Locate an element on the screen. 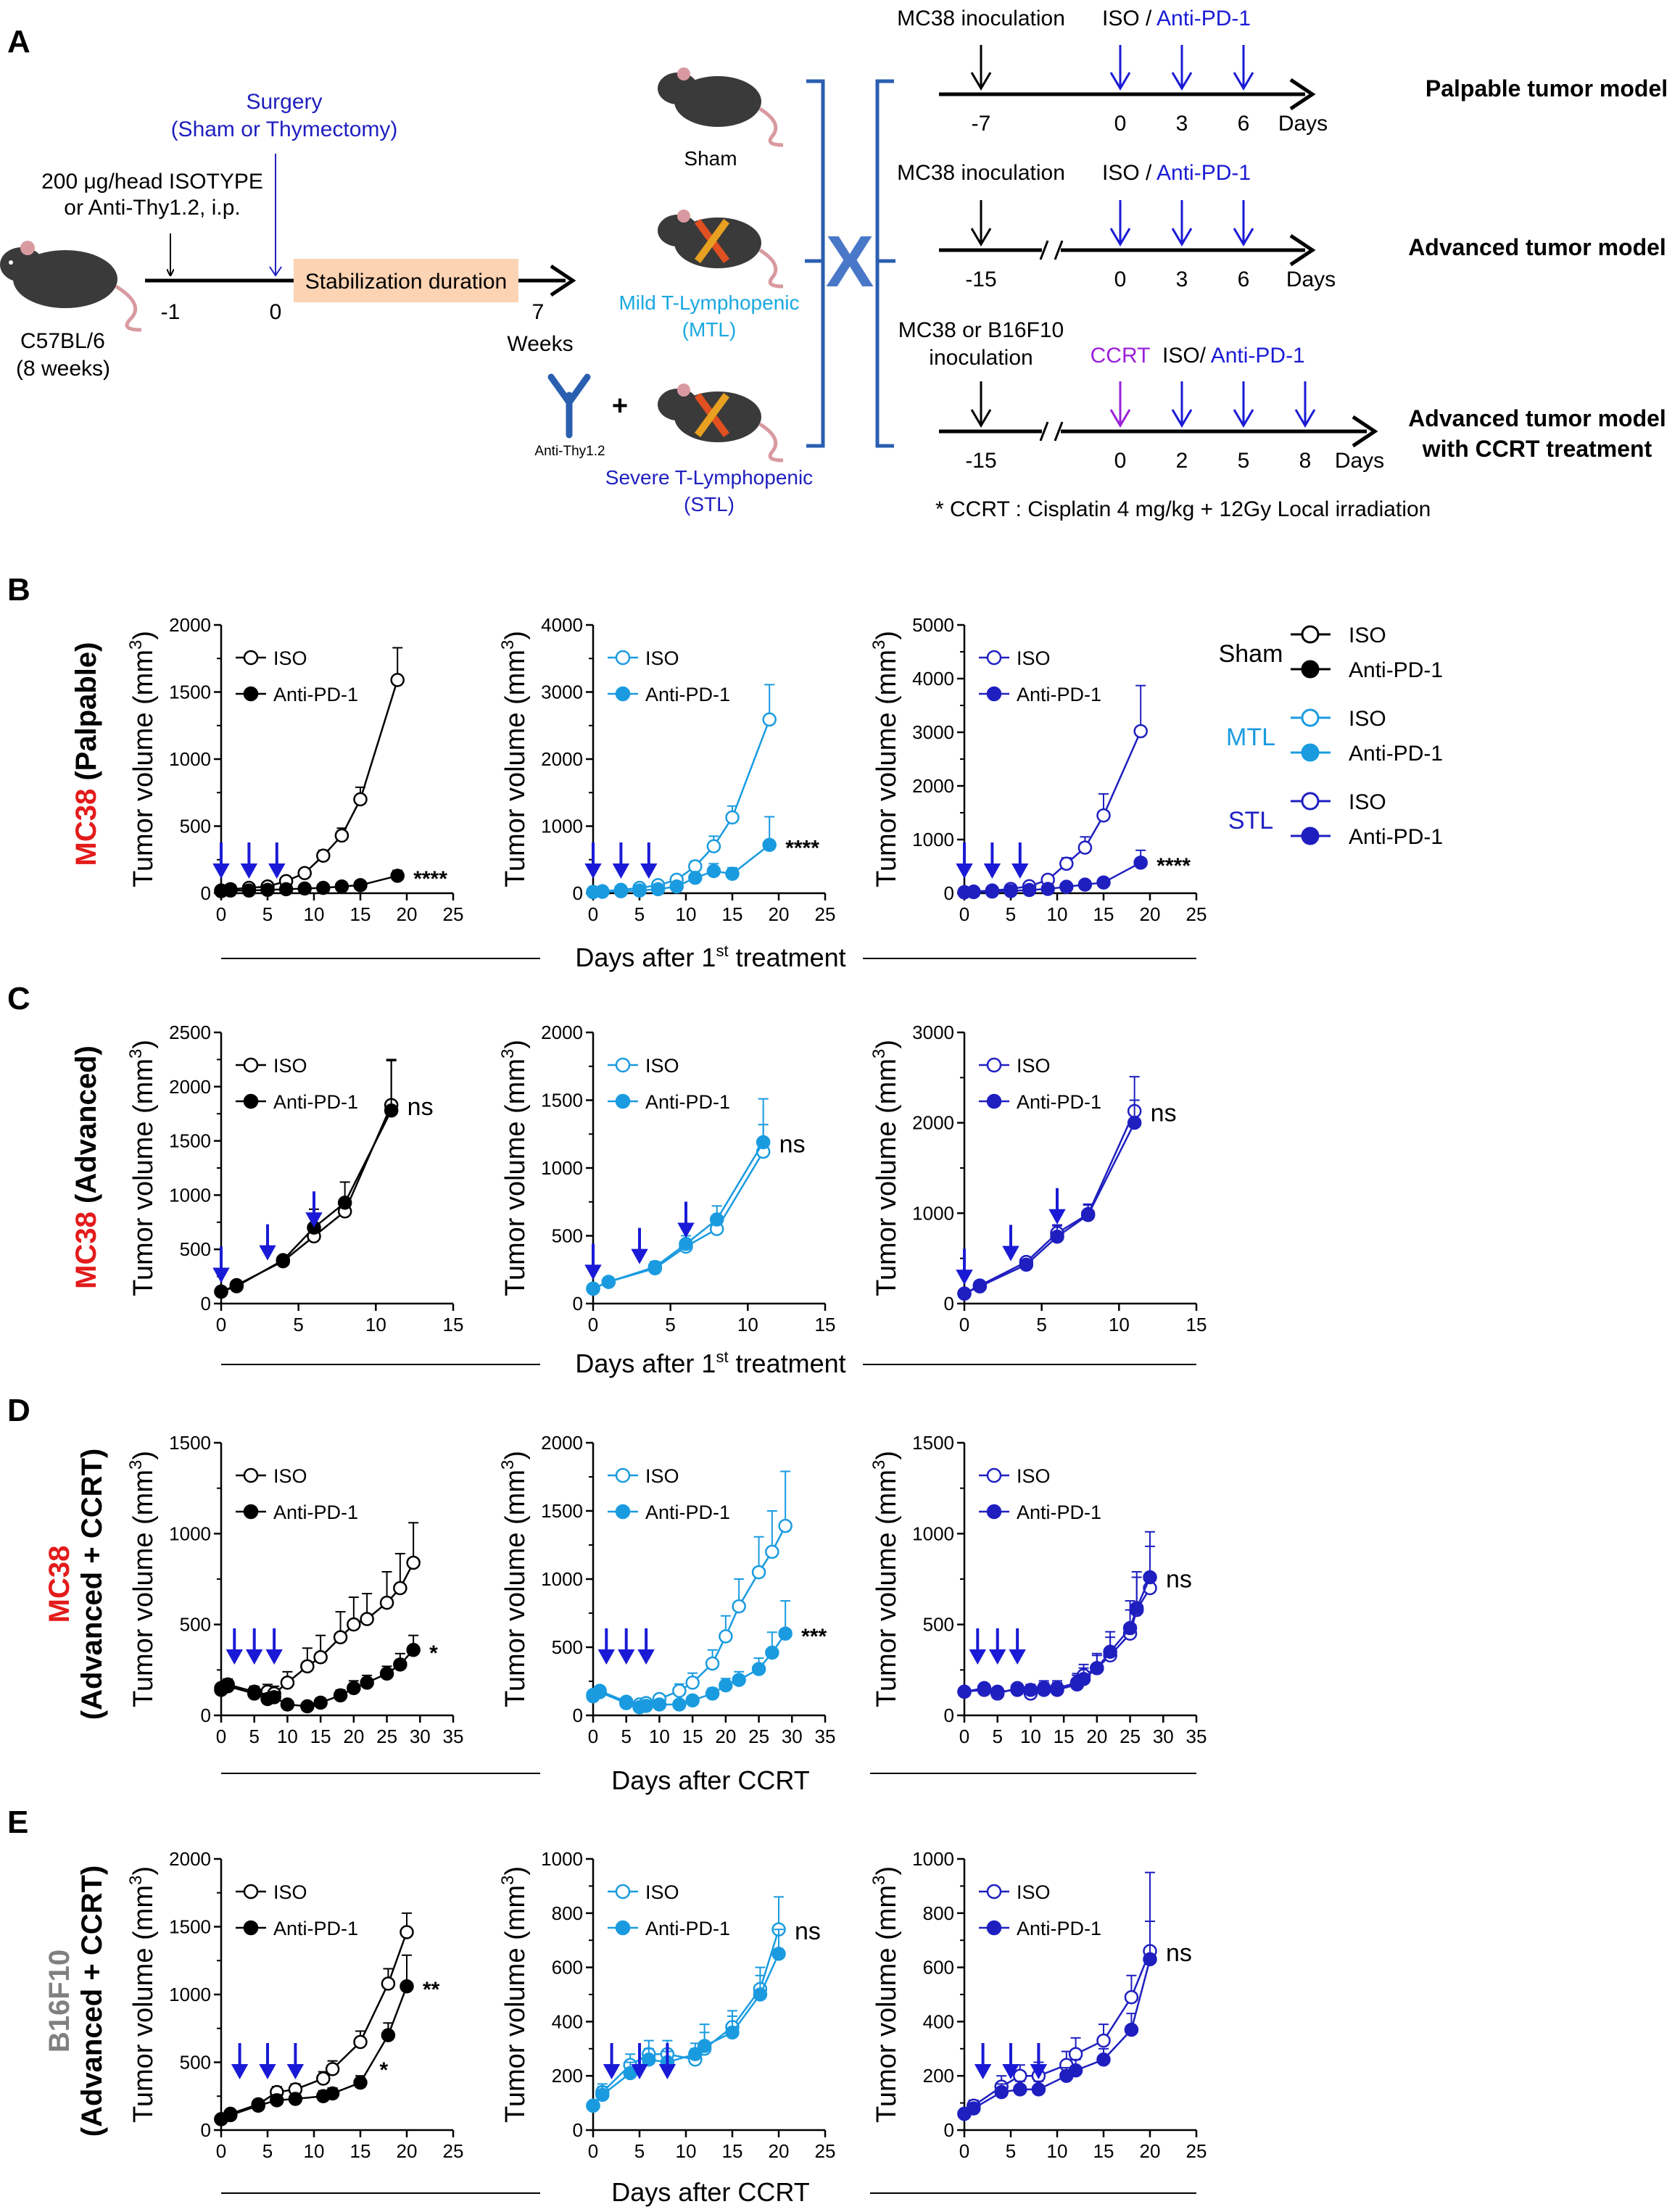 This screenshot has width=1680, height=2212. y-tick-label: 3000 is located at coordinates (933, 1032).